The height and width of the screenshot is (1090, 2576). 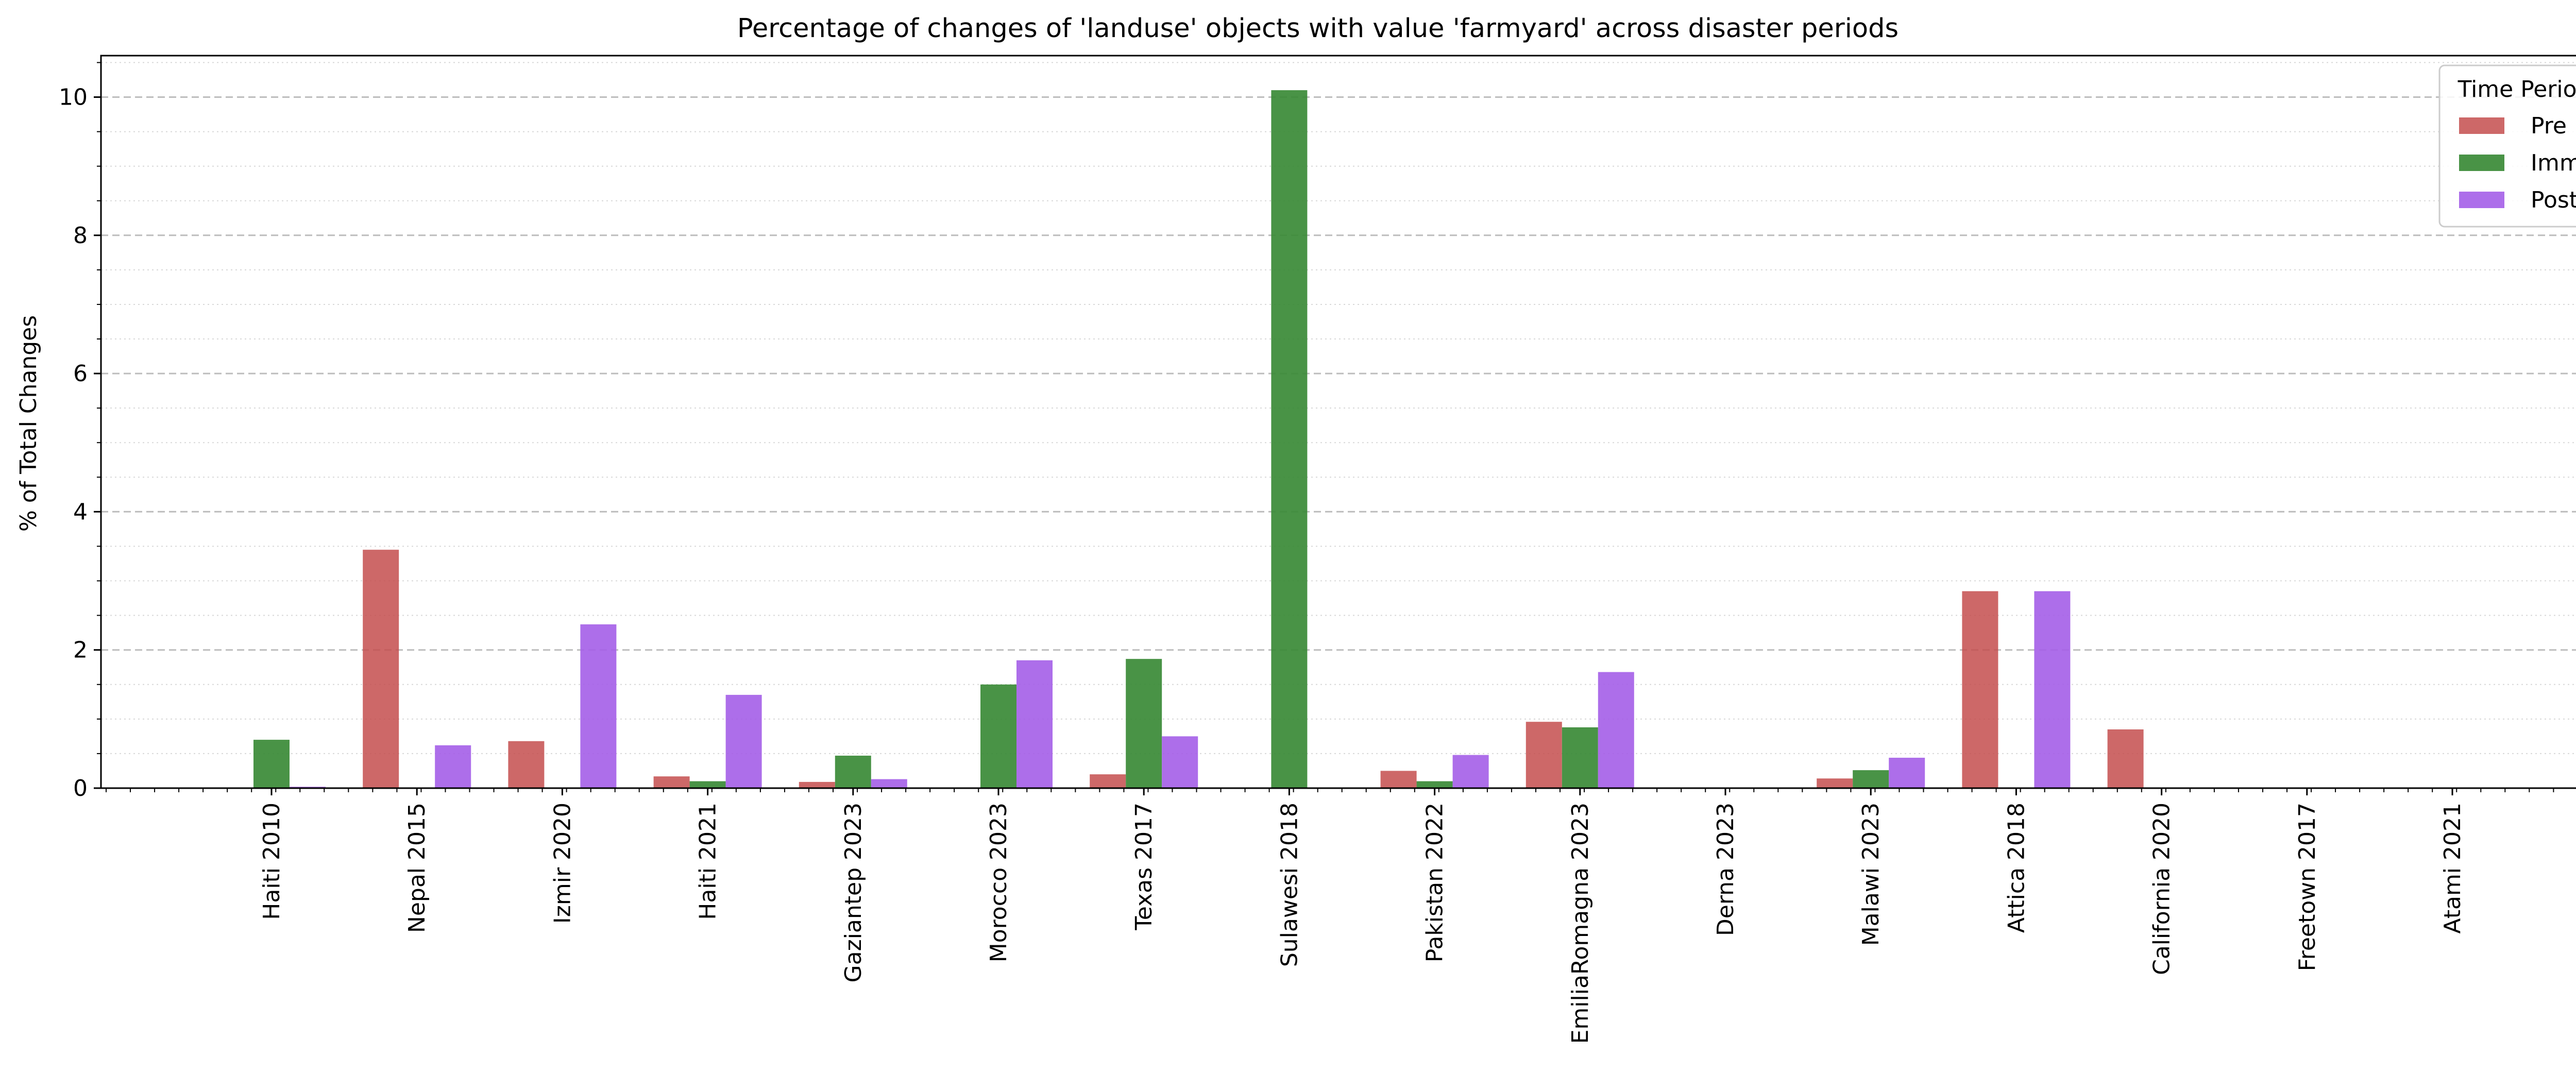 I want to click on legend-swatch-post, so click(x=2481, y=200).